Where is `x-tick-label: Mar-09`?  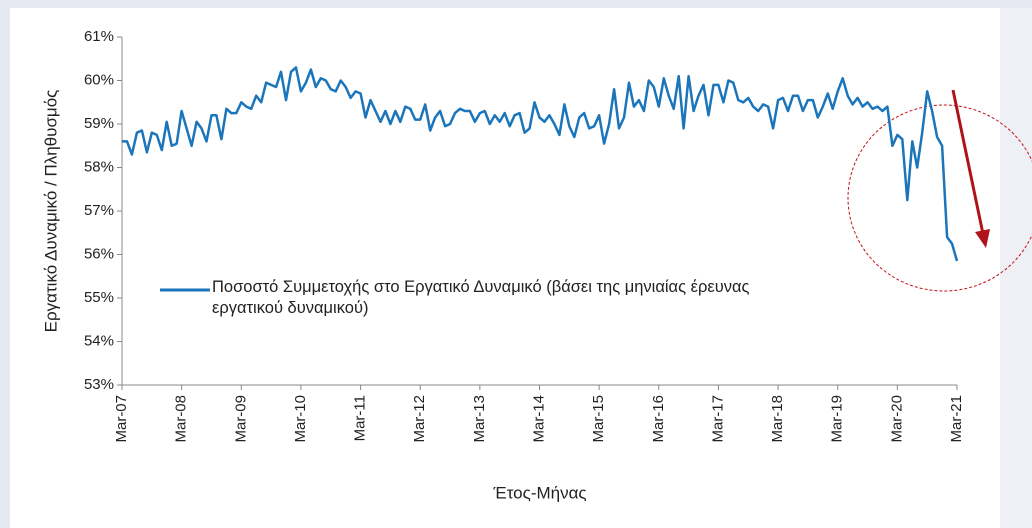 x-tick-label: Mar-09 is located at coordinates (240, 419).